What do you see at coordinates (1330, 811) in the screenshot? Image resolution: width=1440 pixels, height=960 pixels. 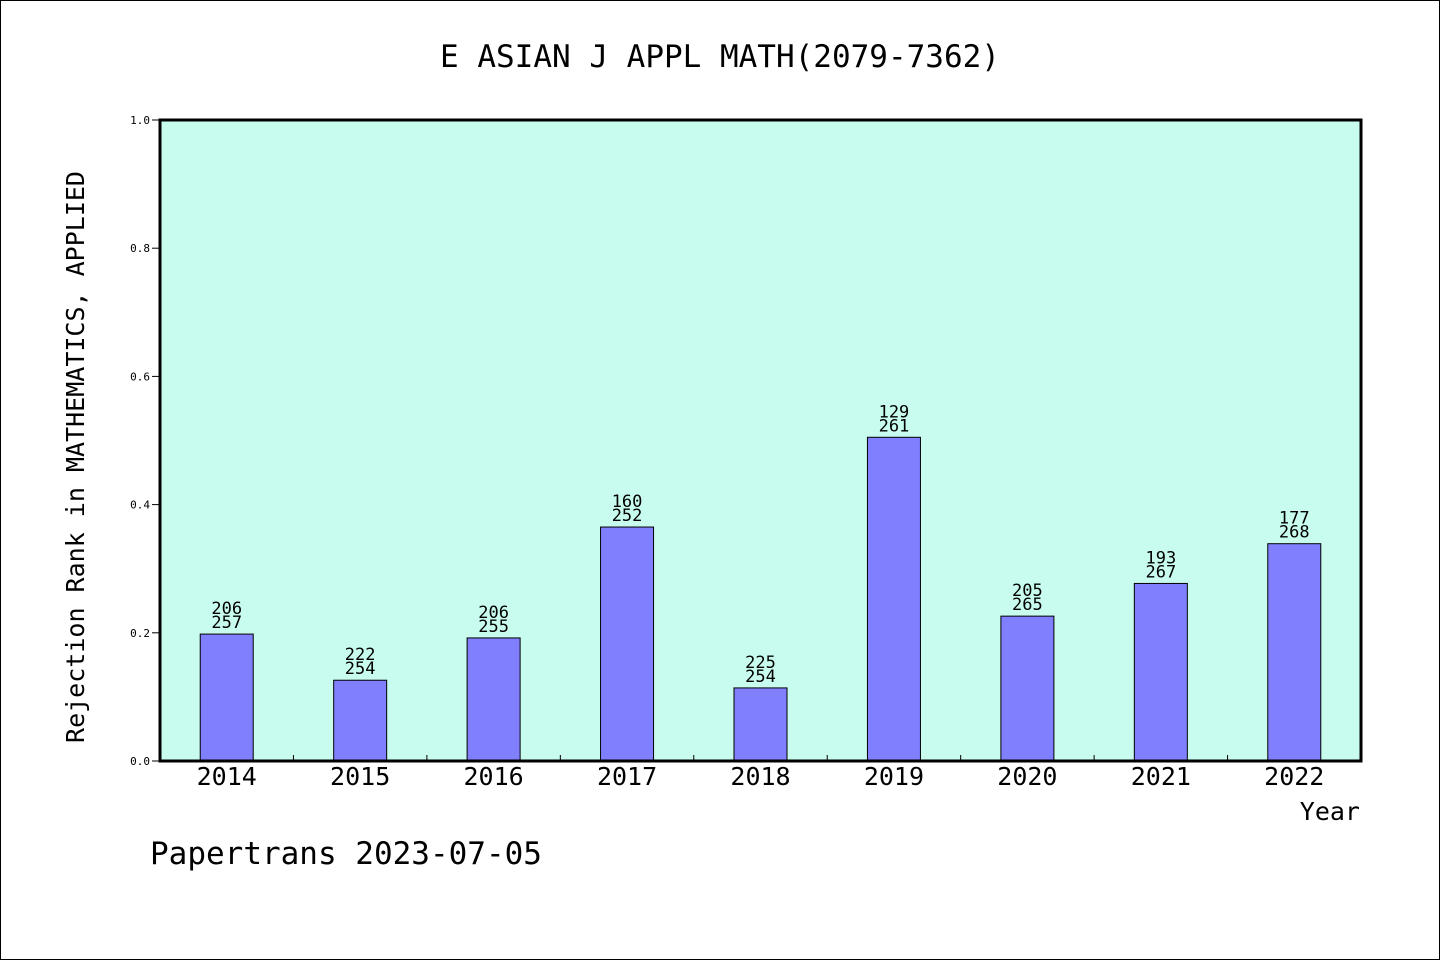 I see `x-axis-label: Year` at bounding box center [1330, 811].